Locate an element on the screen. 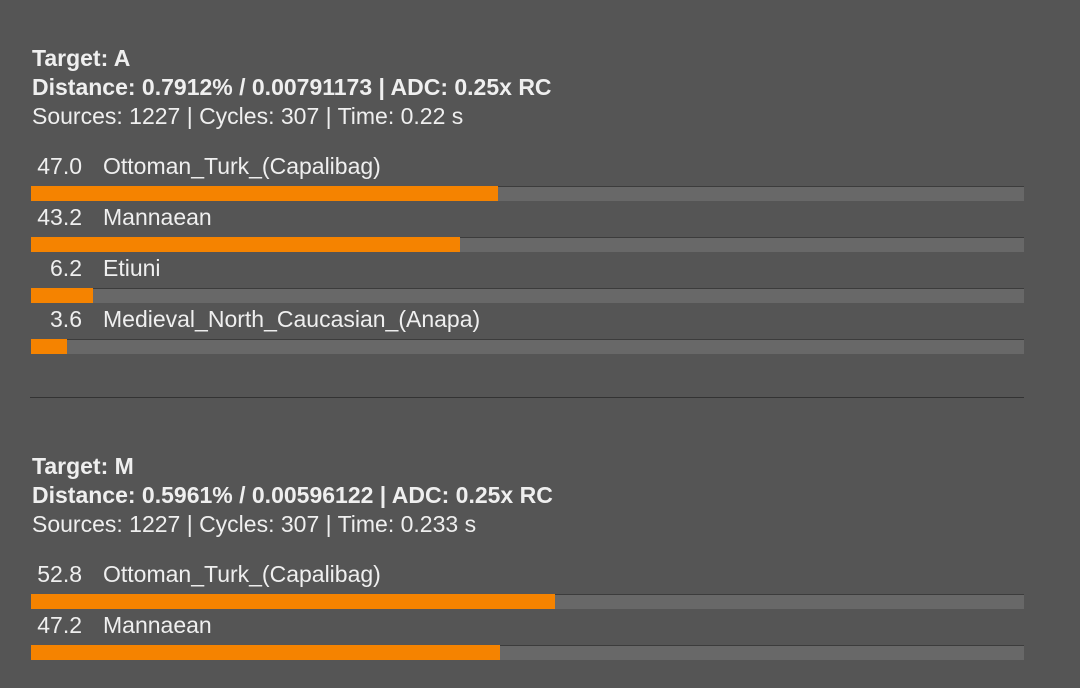  population-name: Etiuni is located at coordinates (132, 268).